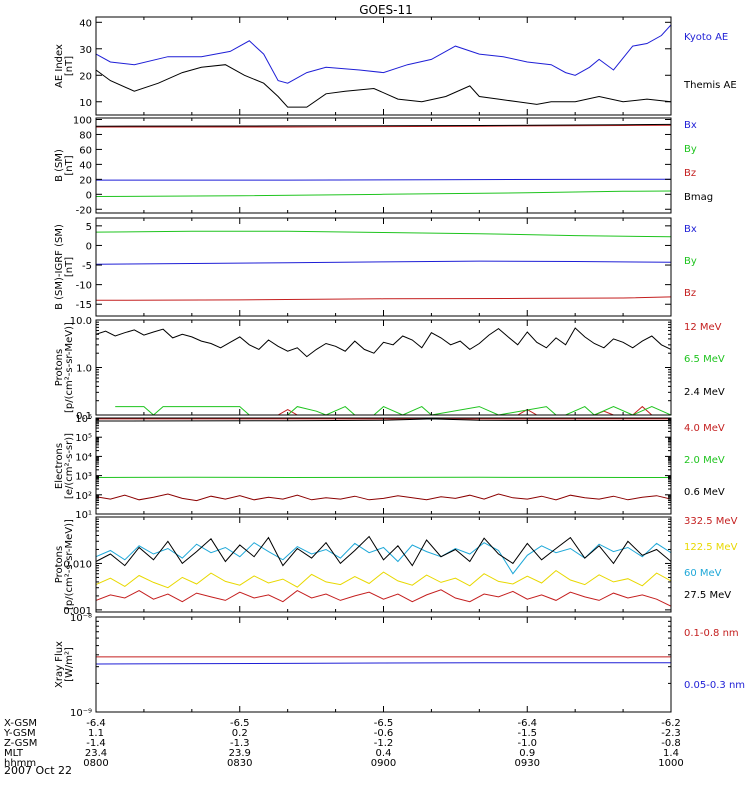 The width and height of the screenshot is (750, 800). What do you see at coordinates (690, 149) in the screenshot?
I see `legend-label: By` at bounding box center [690, 149].